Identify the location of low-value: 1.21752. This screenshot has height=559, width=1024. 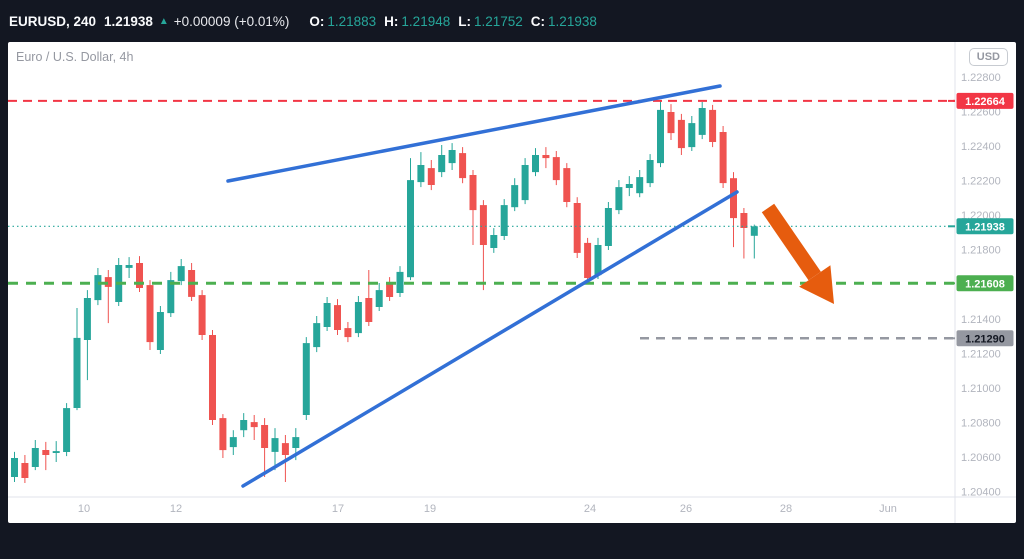
(498, 21).